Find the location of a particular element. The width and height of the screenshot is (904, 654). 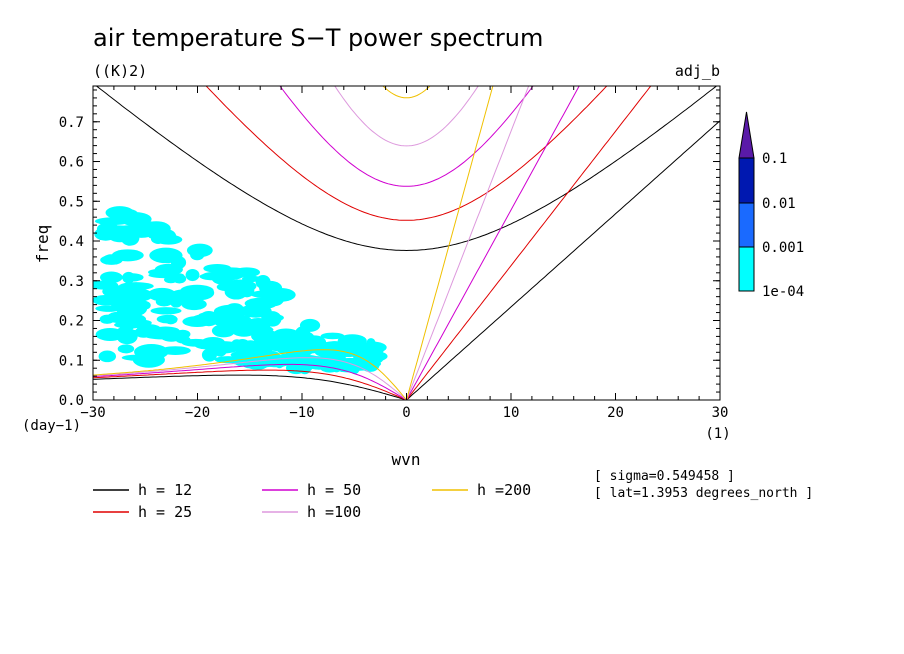

y-tick-label: 0.6 is located at coordinates (71, 163).